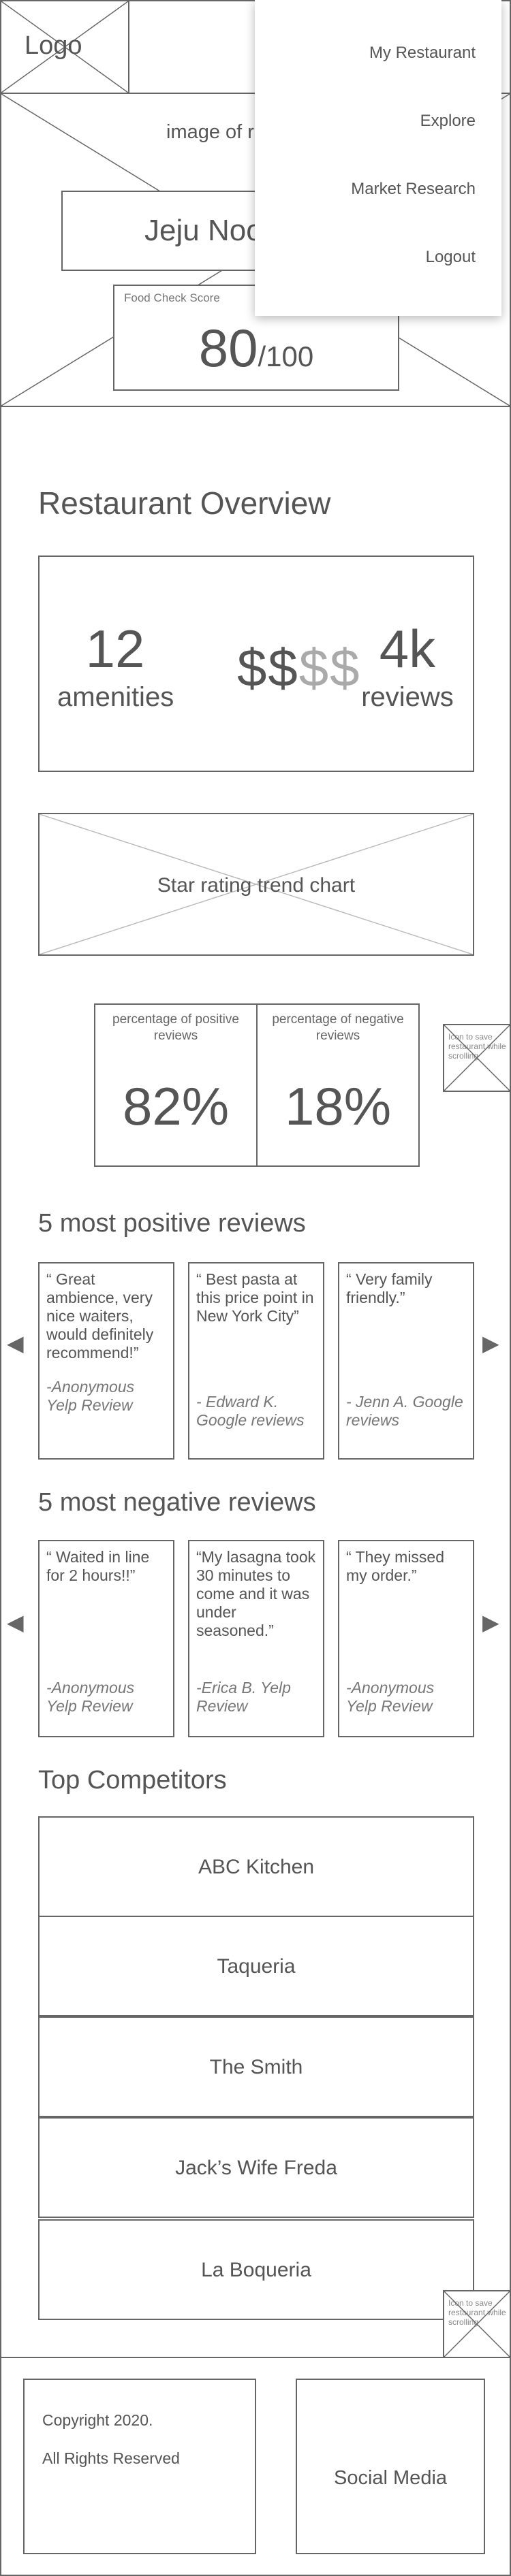  I want to click on competitor-row: La Boqueria, so click(256, 2270).